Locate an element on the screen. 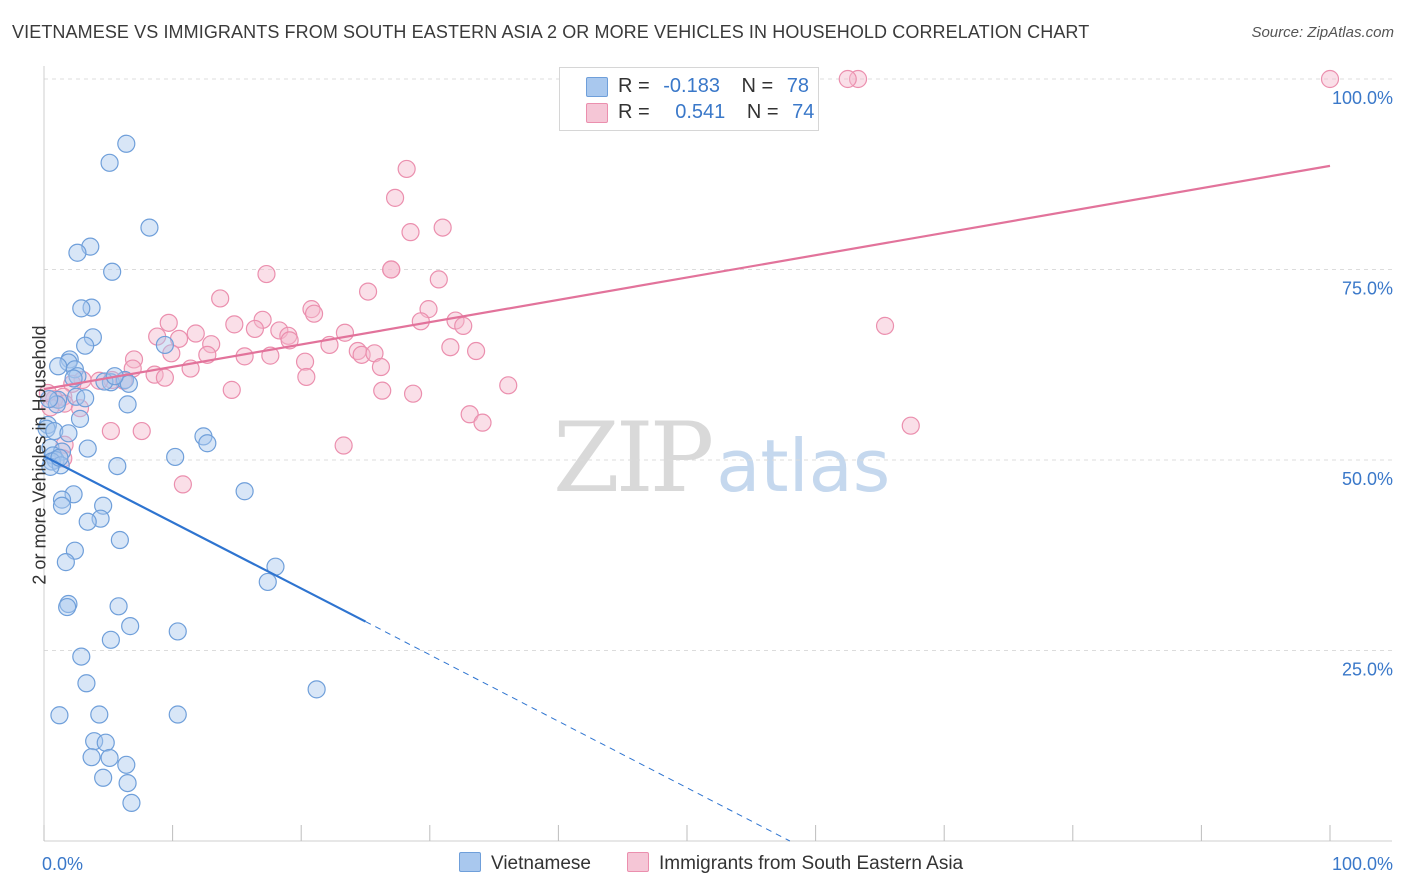  legend-swatch-blue is located at coordinates (597, 87).